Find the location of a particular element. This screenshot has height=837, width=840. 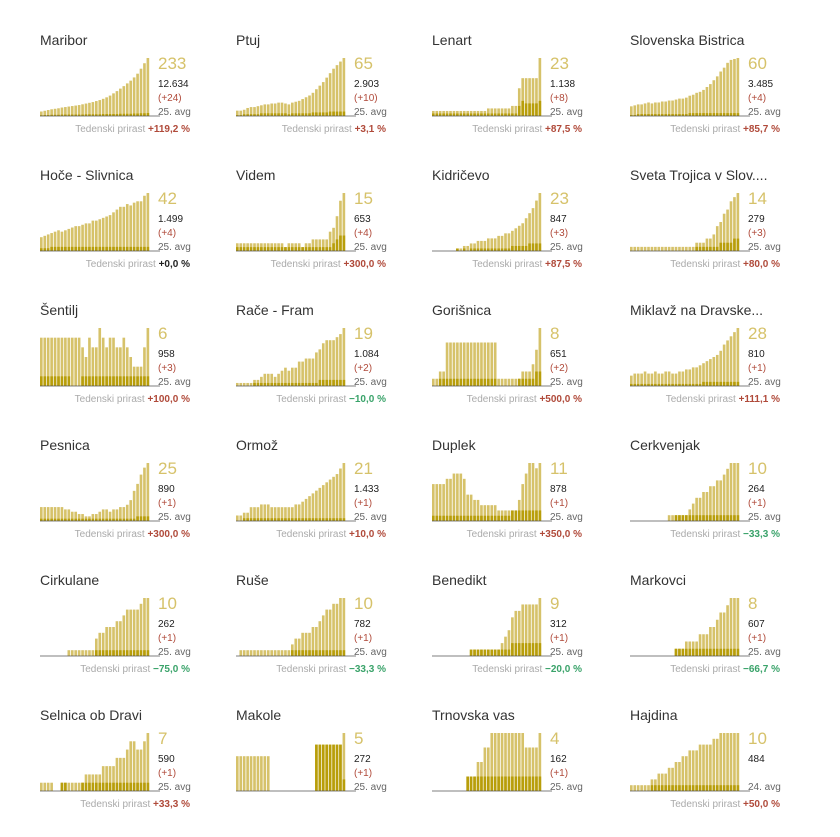

latest-value: 21 is located at coordinates (363, 468).